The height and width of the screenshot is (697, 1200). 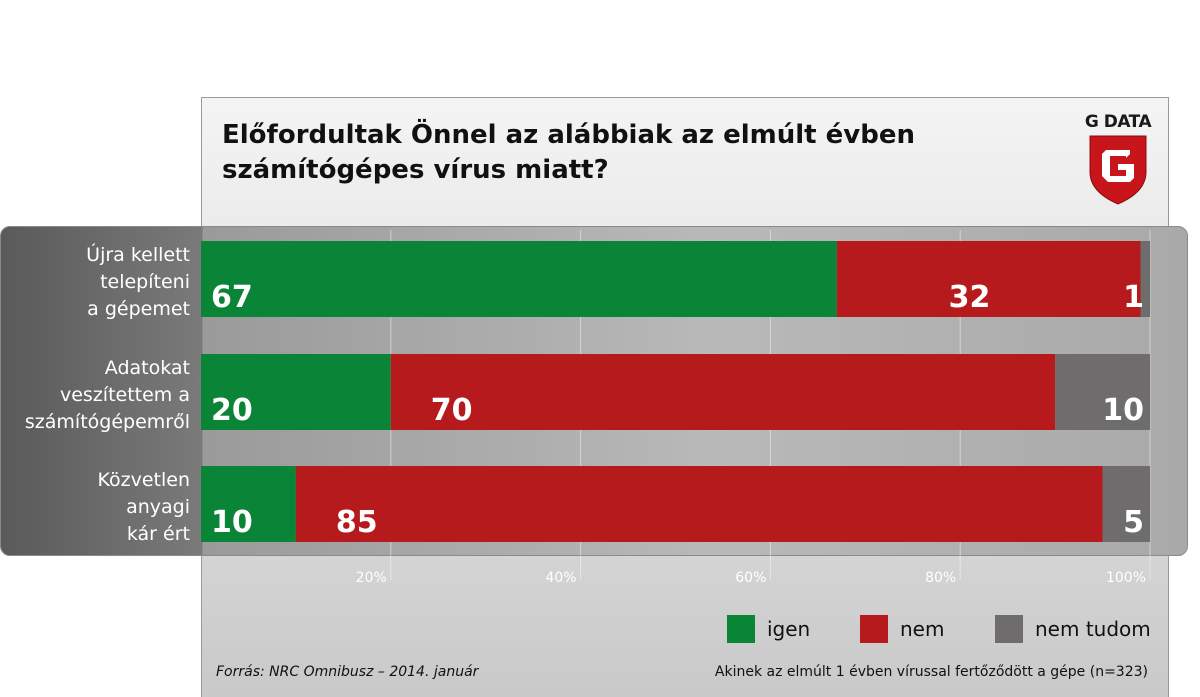 What do you see at coordinates (940, 578) in the screenshot?
I see `x-tick-label: 80%` at bounding box center [940, 578].